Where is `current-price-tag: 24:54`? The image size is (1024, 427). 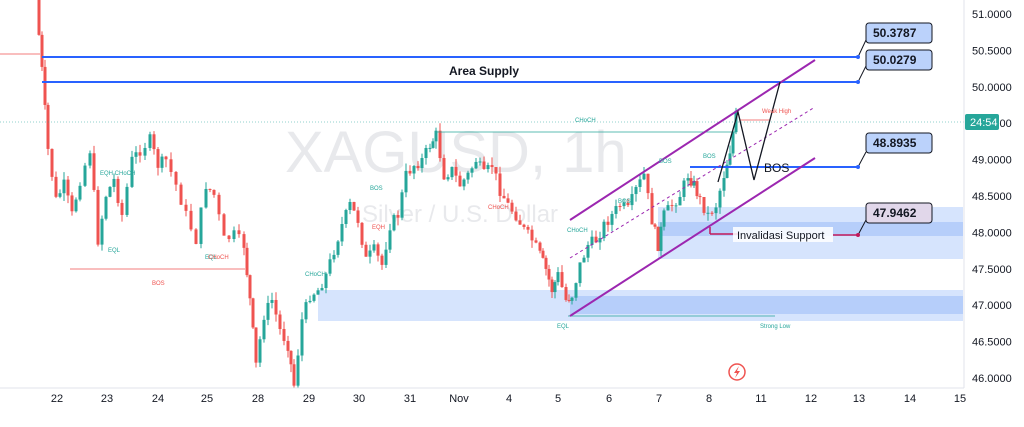
current-price-tag: 24:54 is located at coordinates (982, 122).